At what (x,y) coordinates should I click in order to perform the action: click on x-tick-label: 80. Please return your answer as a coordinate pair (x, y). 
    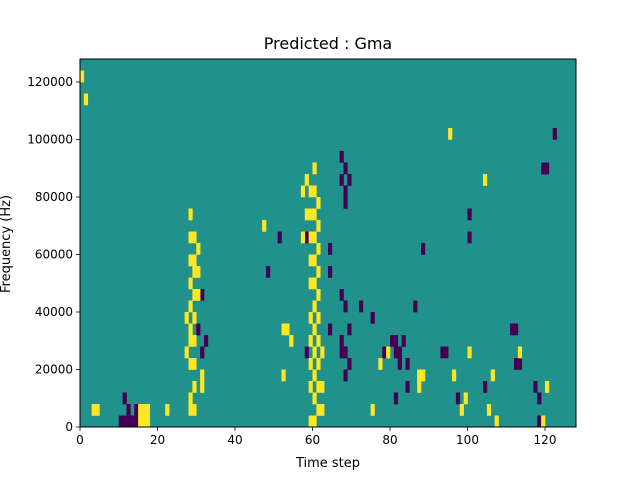
    Looking at the image, I should click on (389, 440).